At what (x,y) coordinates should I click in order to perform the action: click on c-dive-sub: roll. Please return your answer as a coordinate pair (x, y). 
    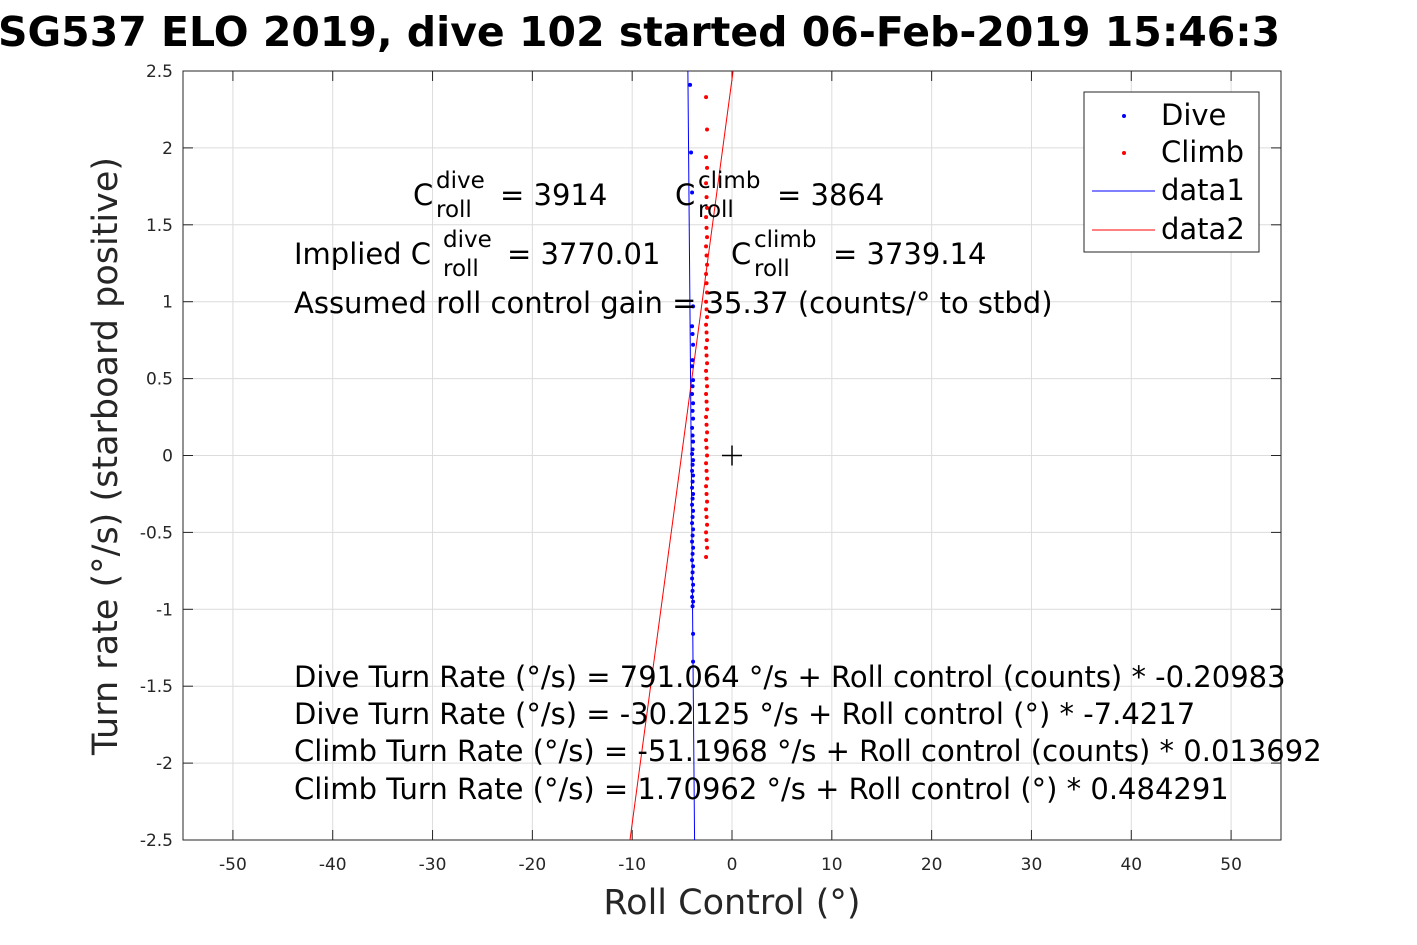
    Looking at the image, I should click on (454, 210).